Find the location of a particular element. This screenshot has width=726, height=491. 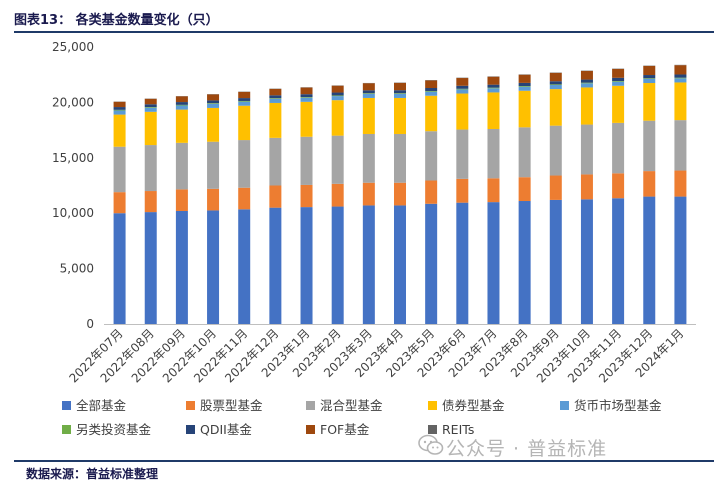

legend-label: QDII基金 is located at coordinates (226, 429).